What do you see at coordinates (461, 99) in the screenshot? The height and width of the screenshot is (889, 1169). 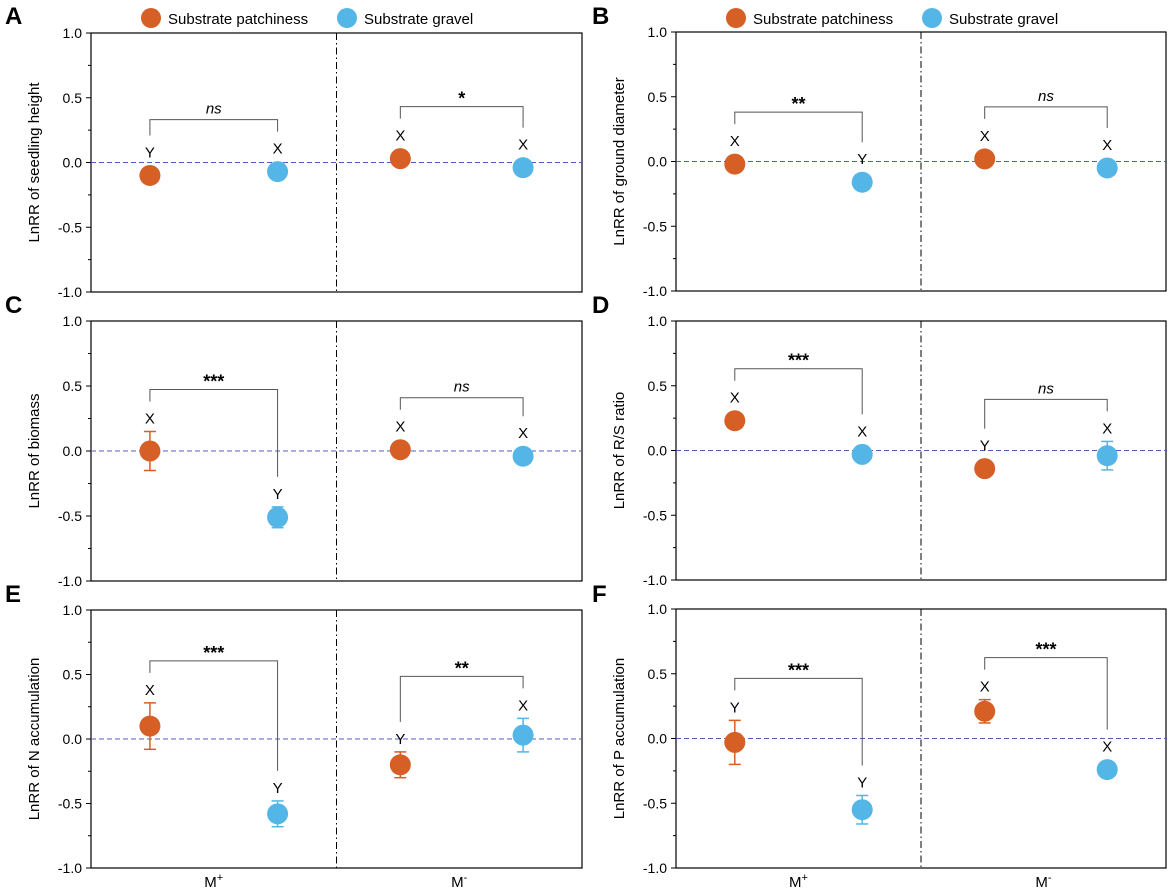 I see `significance-label: *` at bounding box center [461, 99].